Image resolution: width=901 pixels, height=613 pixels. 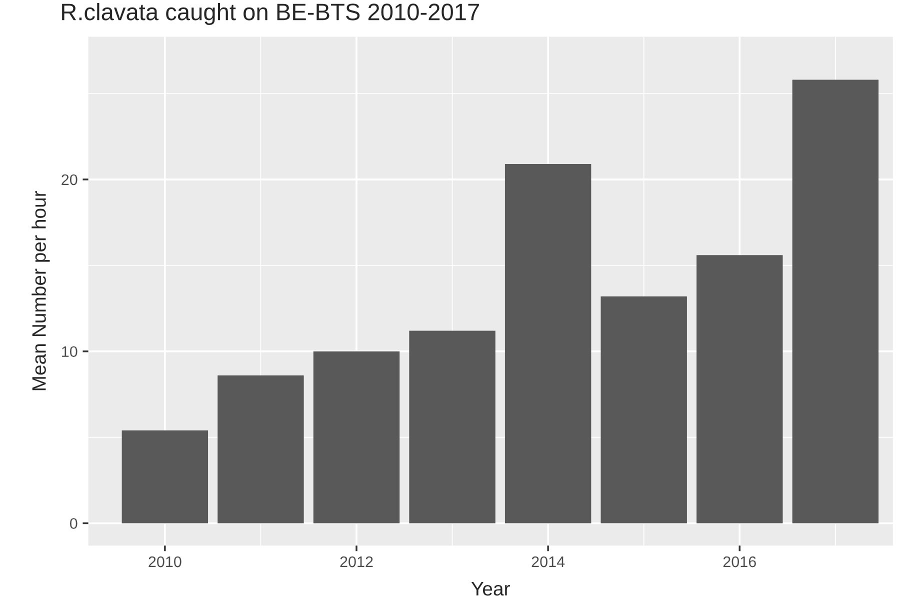 What do you see at coordinates (739, 562) in the screenshot?
I see `x-tick-label: 2016` at bounding box center [739, 562].